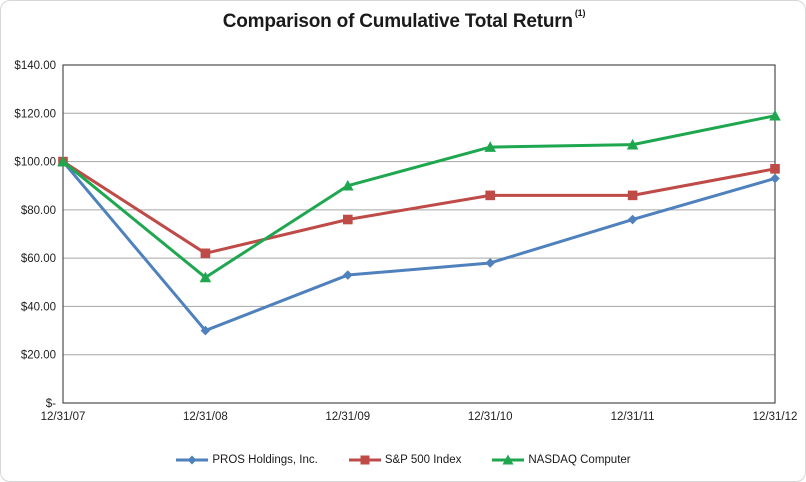  Describe the element at coordinates (347, 417) in the screenshot. I see `x-axis-tick-label: 12/31/09` at that location.